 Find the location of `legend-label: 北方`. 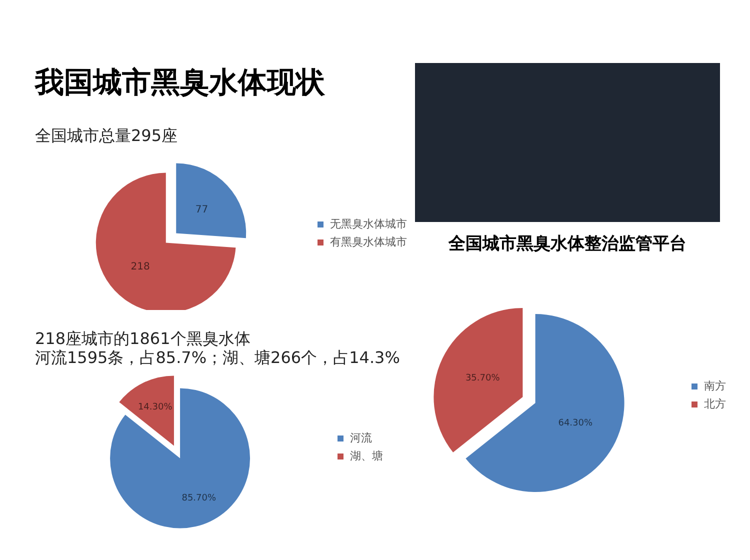

legend-label: 北方 is located at coordinates (715, 404).